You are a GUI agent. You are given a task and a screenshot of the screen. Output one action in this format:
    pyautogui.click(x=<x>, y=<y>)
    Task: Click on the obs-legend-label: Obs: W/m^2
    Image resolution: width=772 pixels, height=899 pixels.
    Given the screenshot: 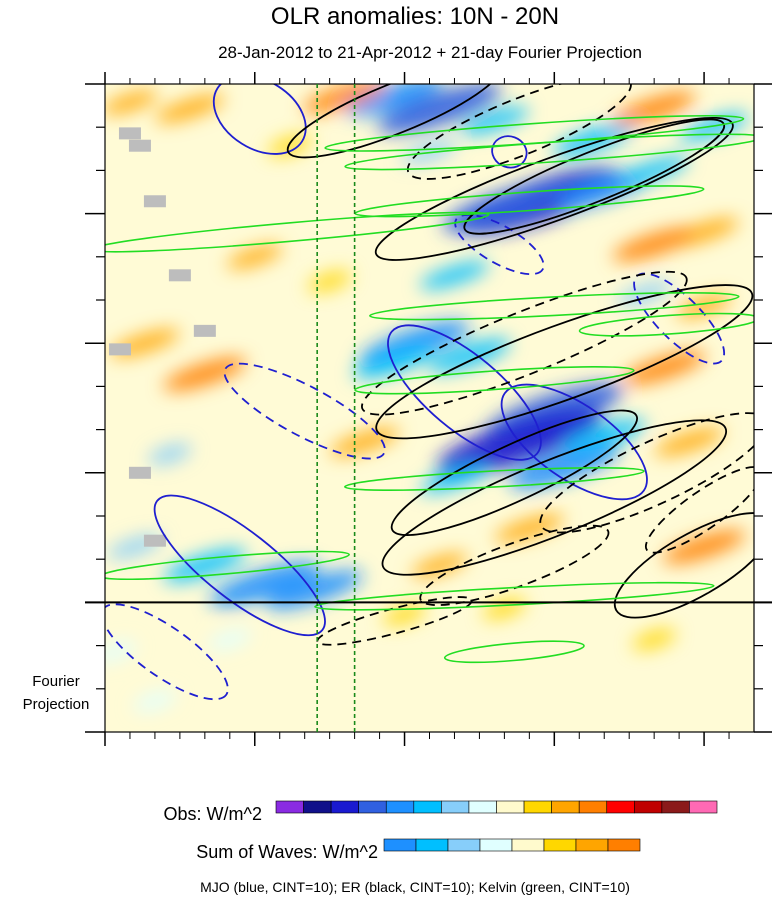 What is the action you would take?
    pyautogui.click(x=213, y=814)
    